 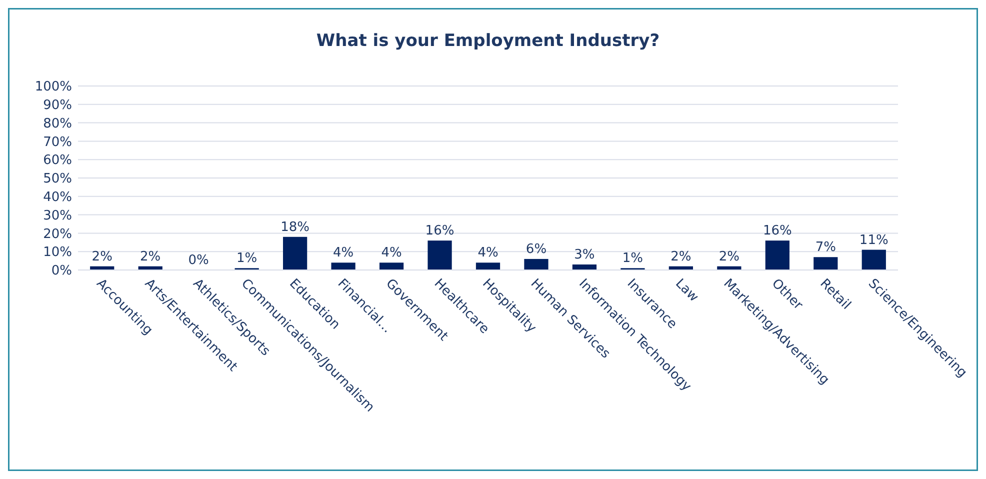 What do you see at coordinates (198, 260) in the screenshot?
I see `data-label: 0%` at bounding box center [198, 260].